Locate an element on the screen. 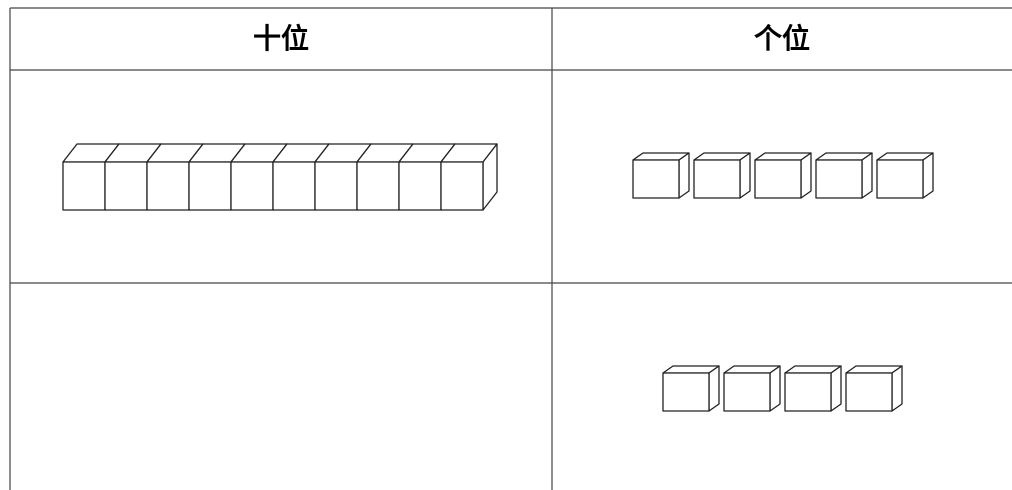 The height and width of the screenshot is (490, 1012). column-header: 十位 is located at coordinates (281, 38).